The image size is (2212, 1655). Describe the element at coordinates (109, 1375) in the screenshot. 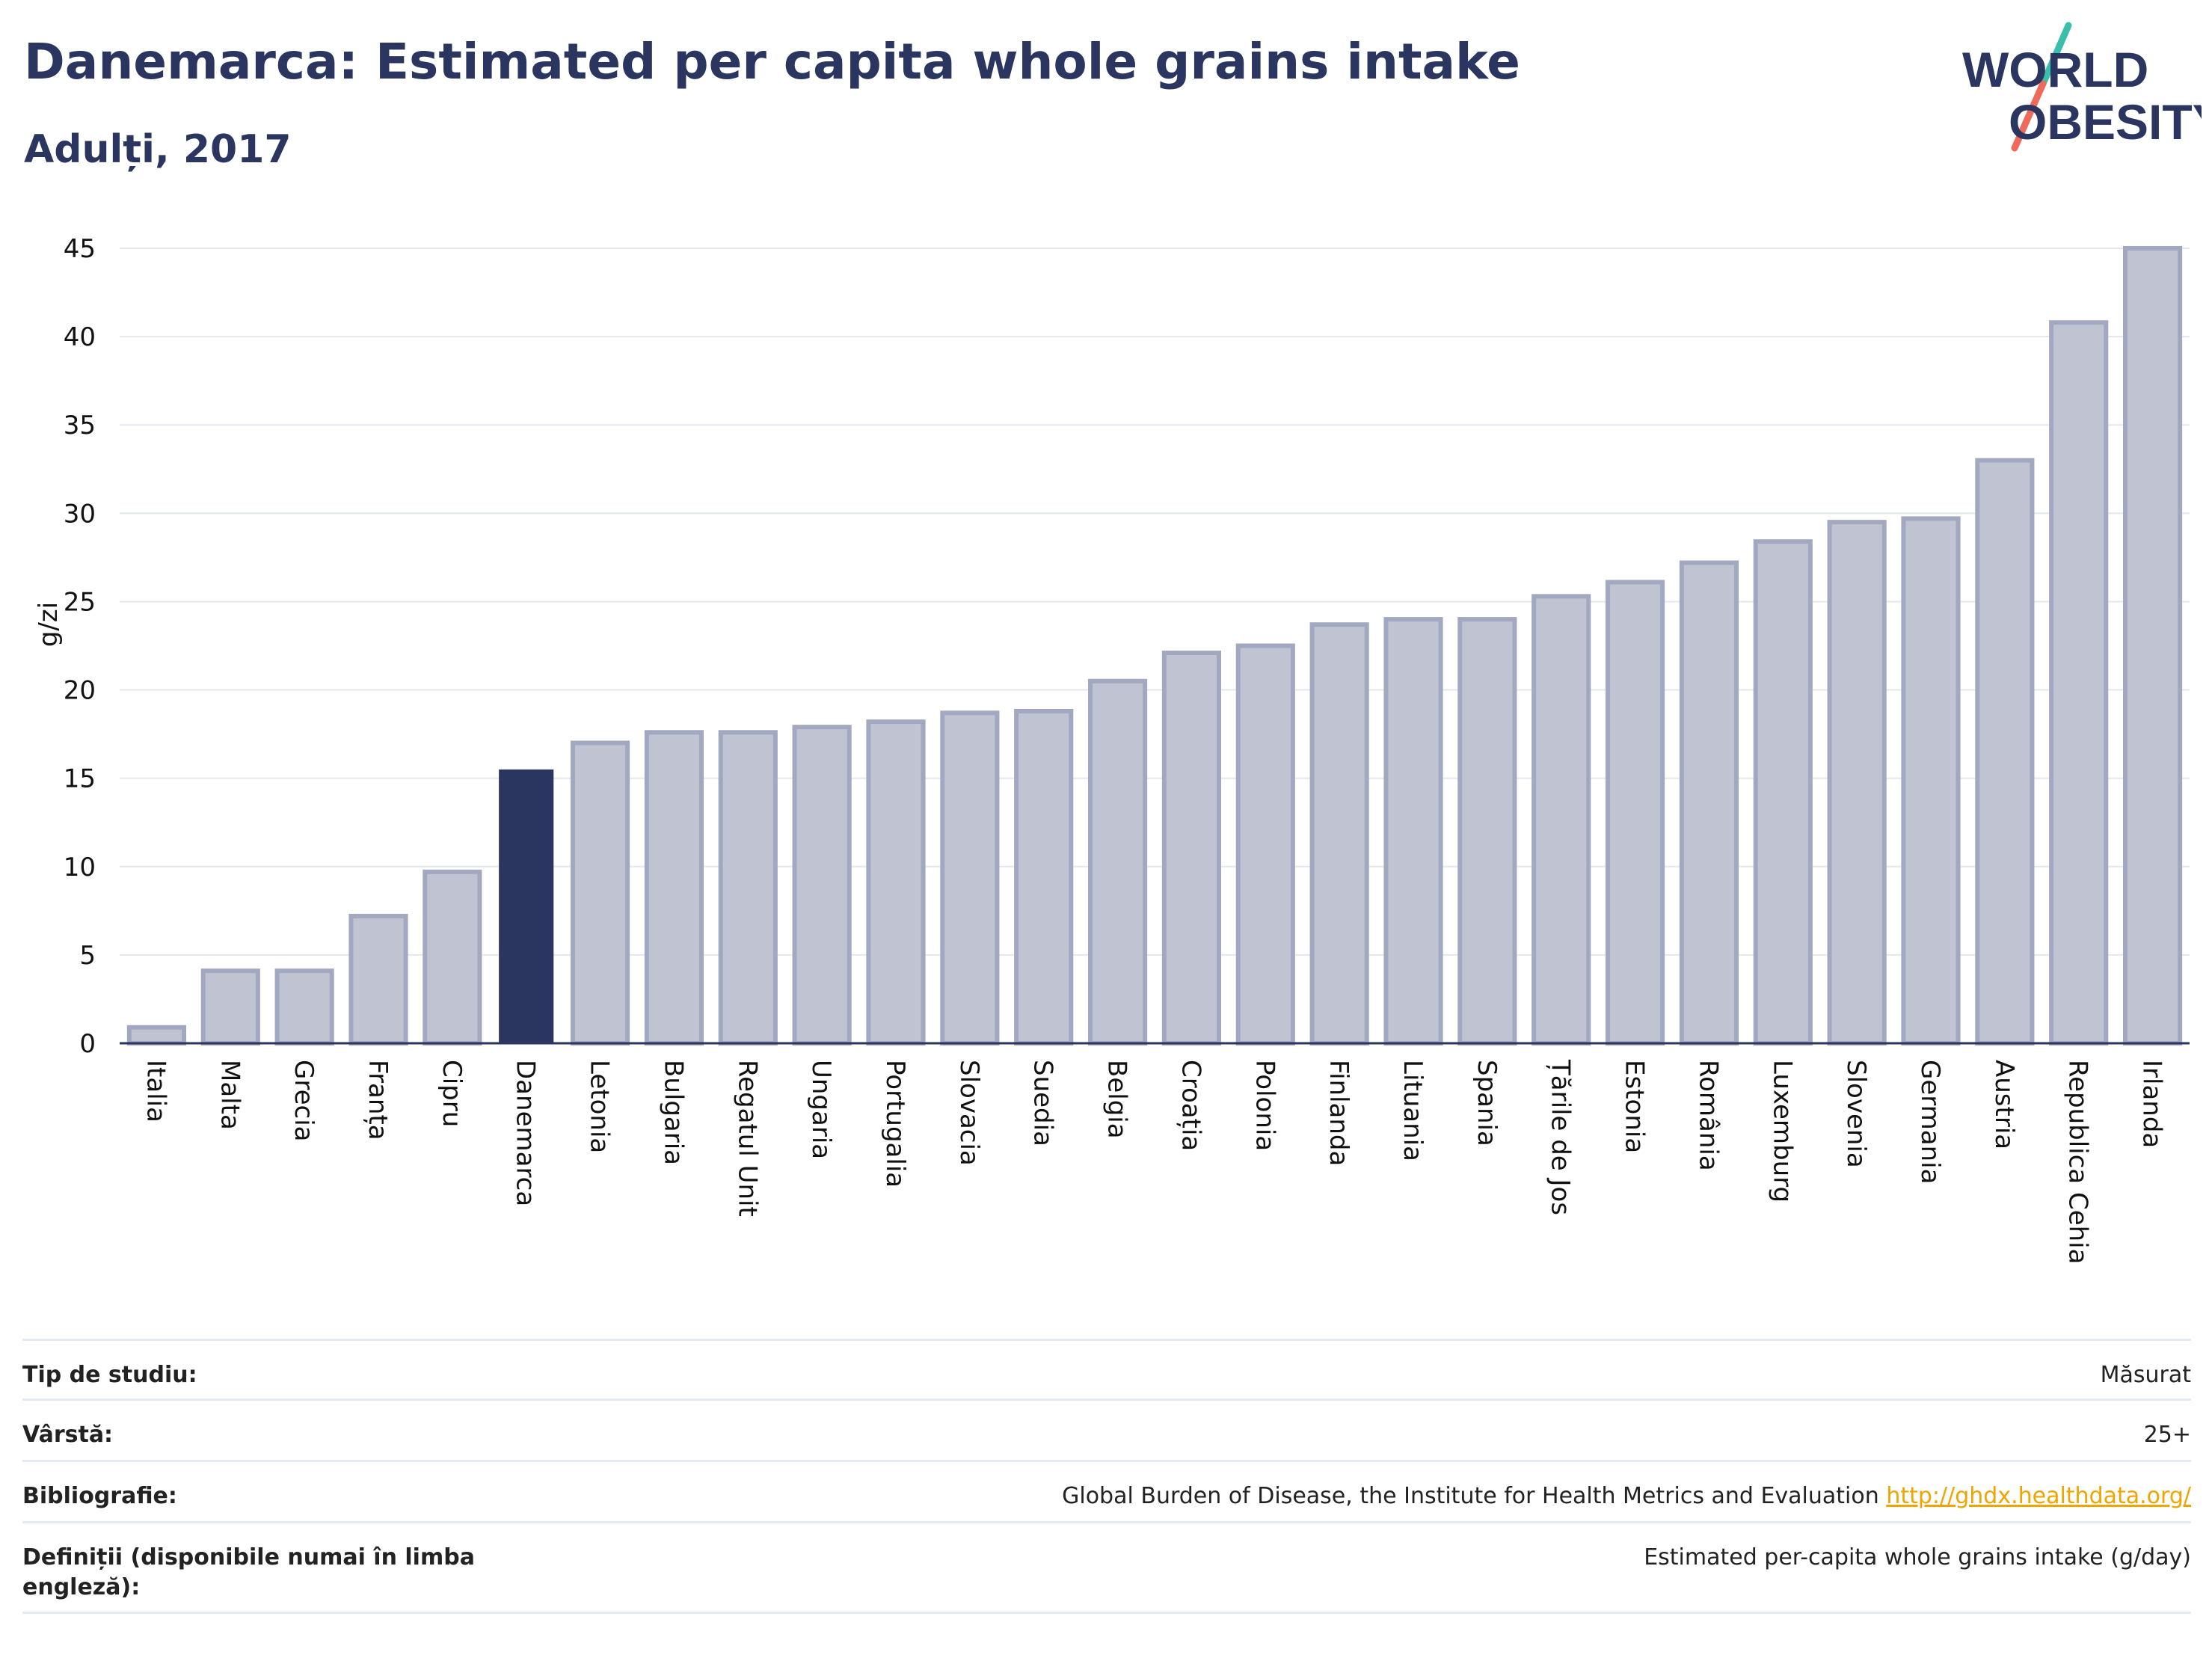

I see `info-label: Tip de studiu:` at that location.